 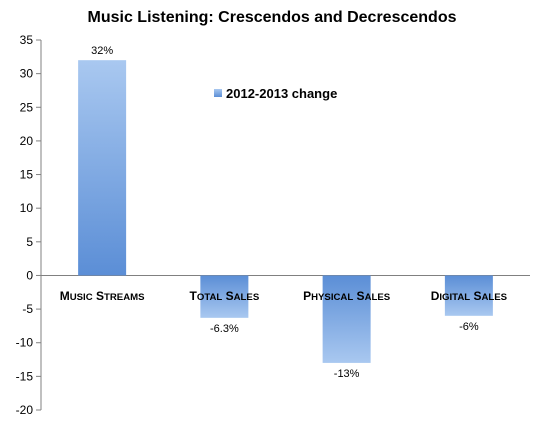 I want to click on y-tick-label: 30, so click(x=27, y=74).